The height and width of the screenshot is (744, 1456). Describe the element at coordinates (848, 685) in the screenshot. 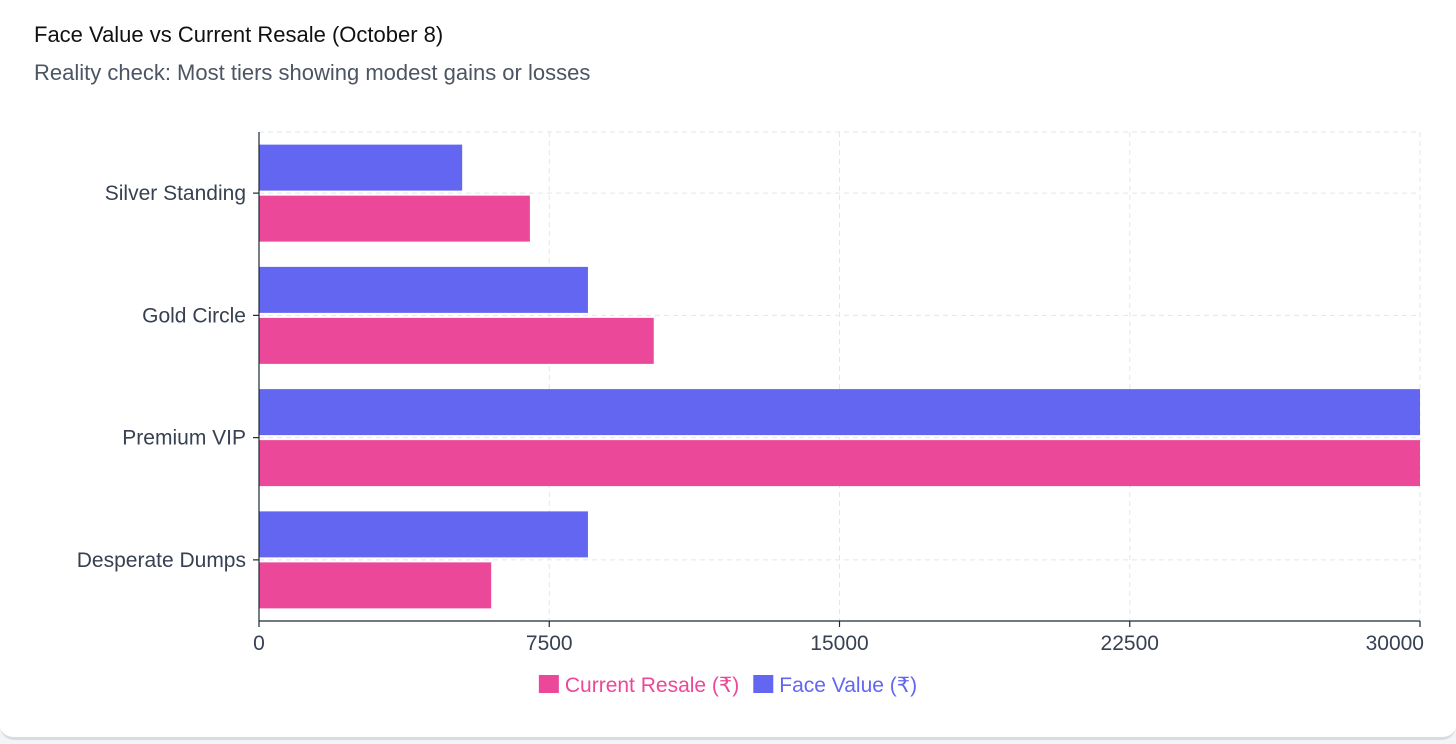

I see `legend-label: Face Value (₹)` at that location.